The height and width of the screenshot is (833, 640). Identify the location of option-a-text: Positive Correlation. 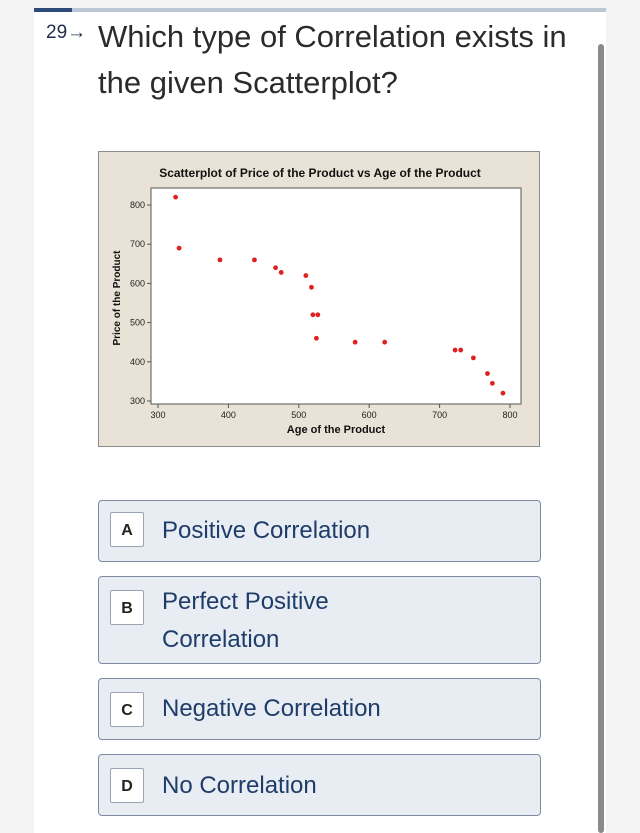
(266, 530).